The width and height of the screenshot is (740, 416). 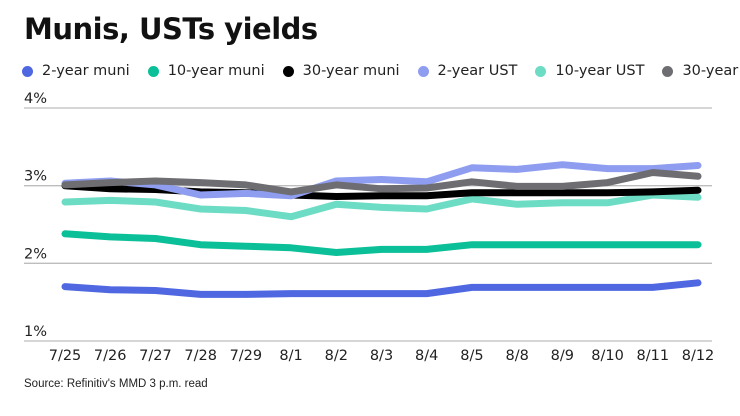 What do you see at coordinates (562, 356) in the screenshot?
I see `x-tick-label: 8/9` at bounding box center [562, 356].